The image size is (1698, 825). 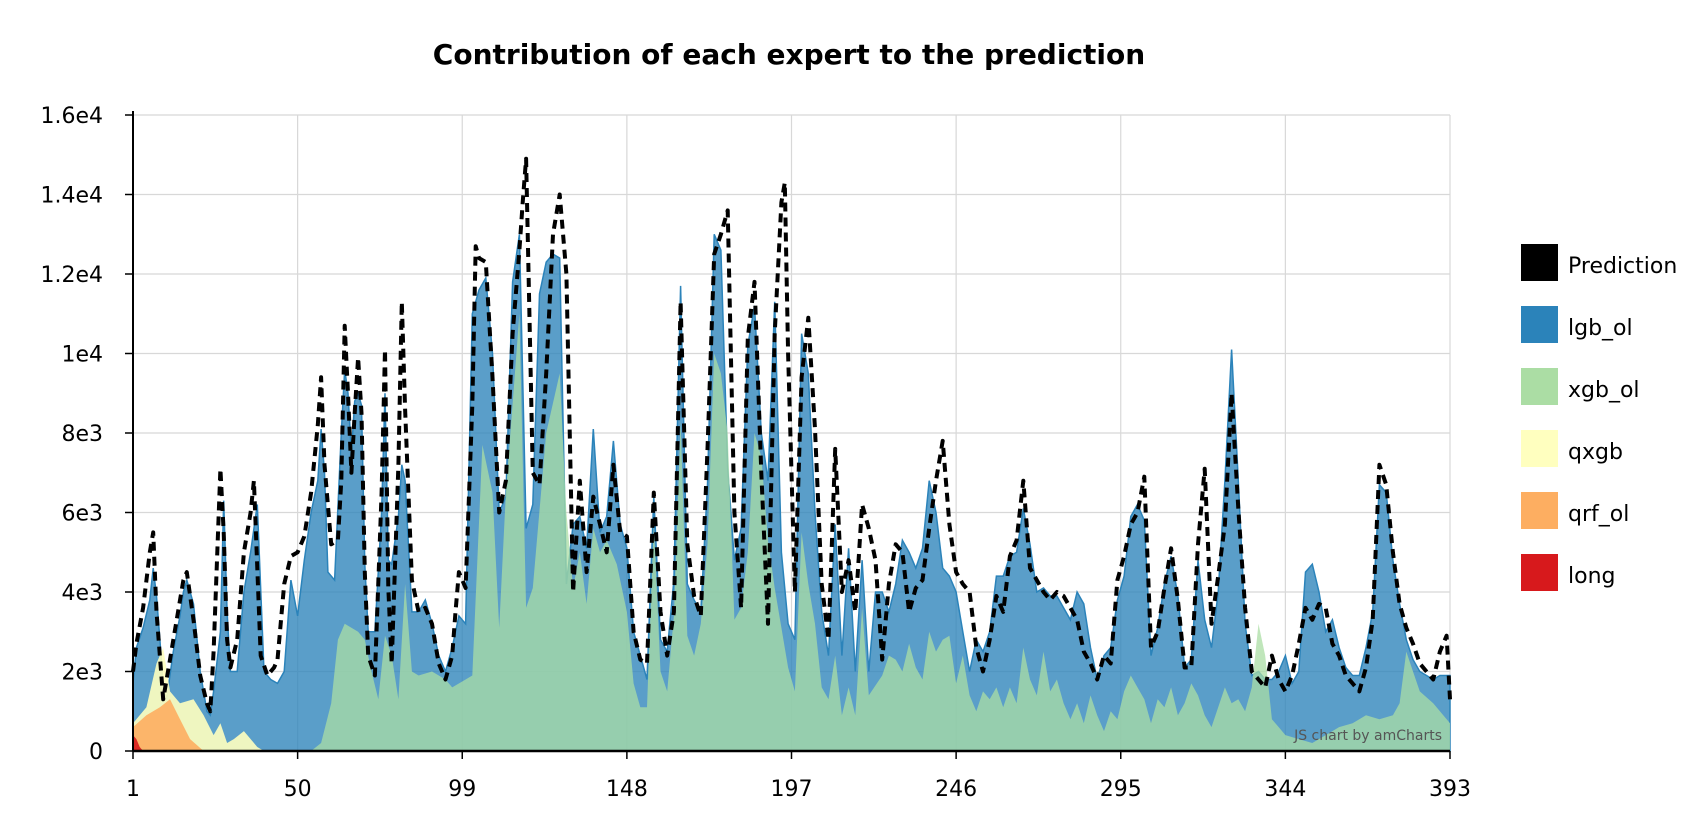 What do you see at coordinates (462, 789) in the screenshot?
I see `x-tick-label: 99` at bounding box center [462, 789].